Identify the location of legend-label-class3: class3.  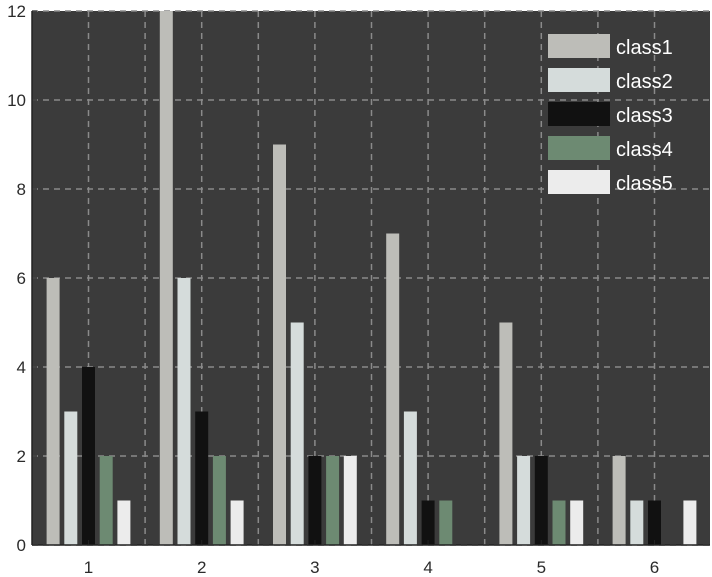
(644, 116).